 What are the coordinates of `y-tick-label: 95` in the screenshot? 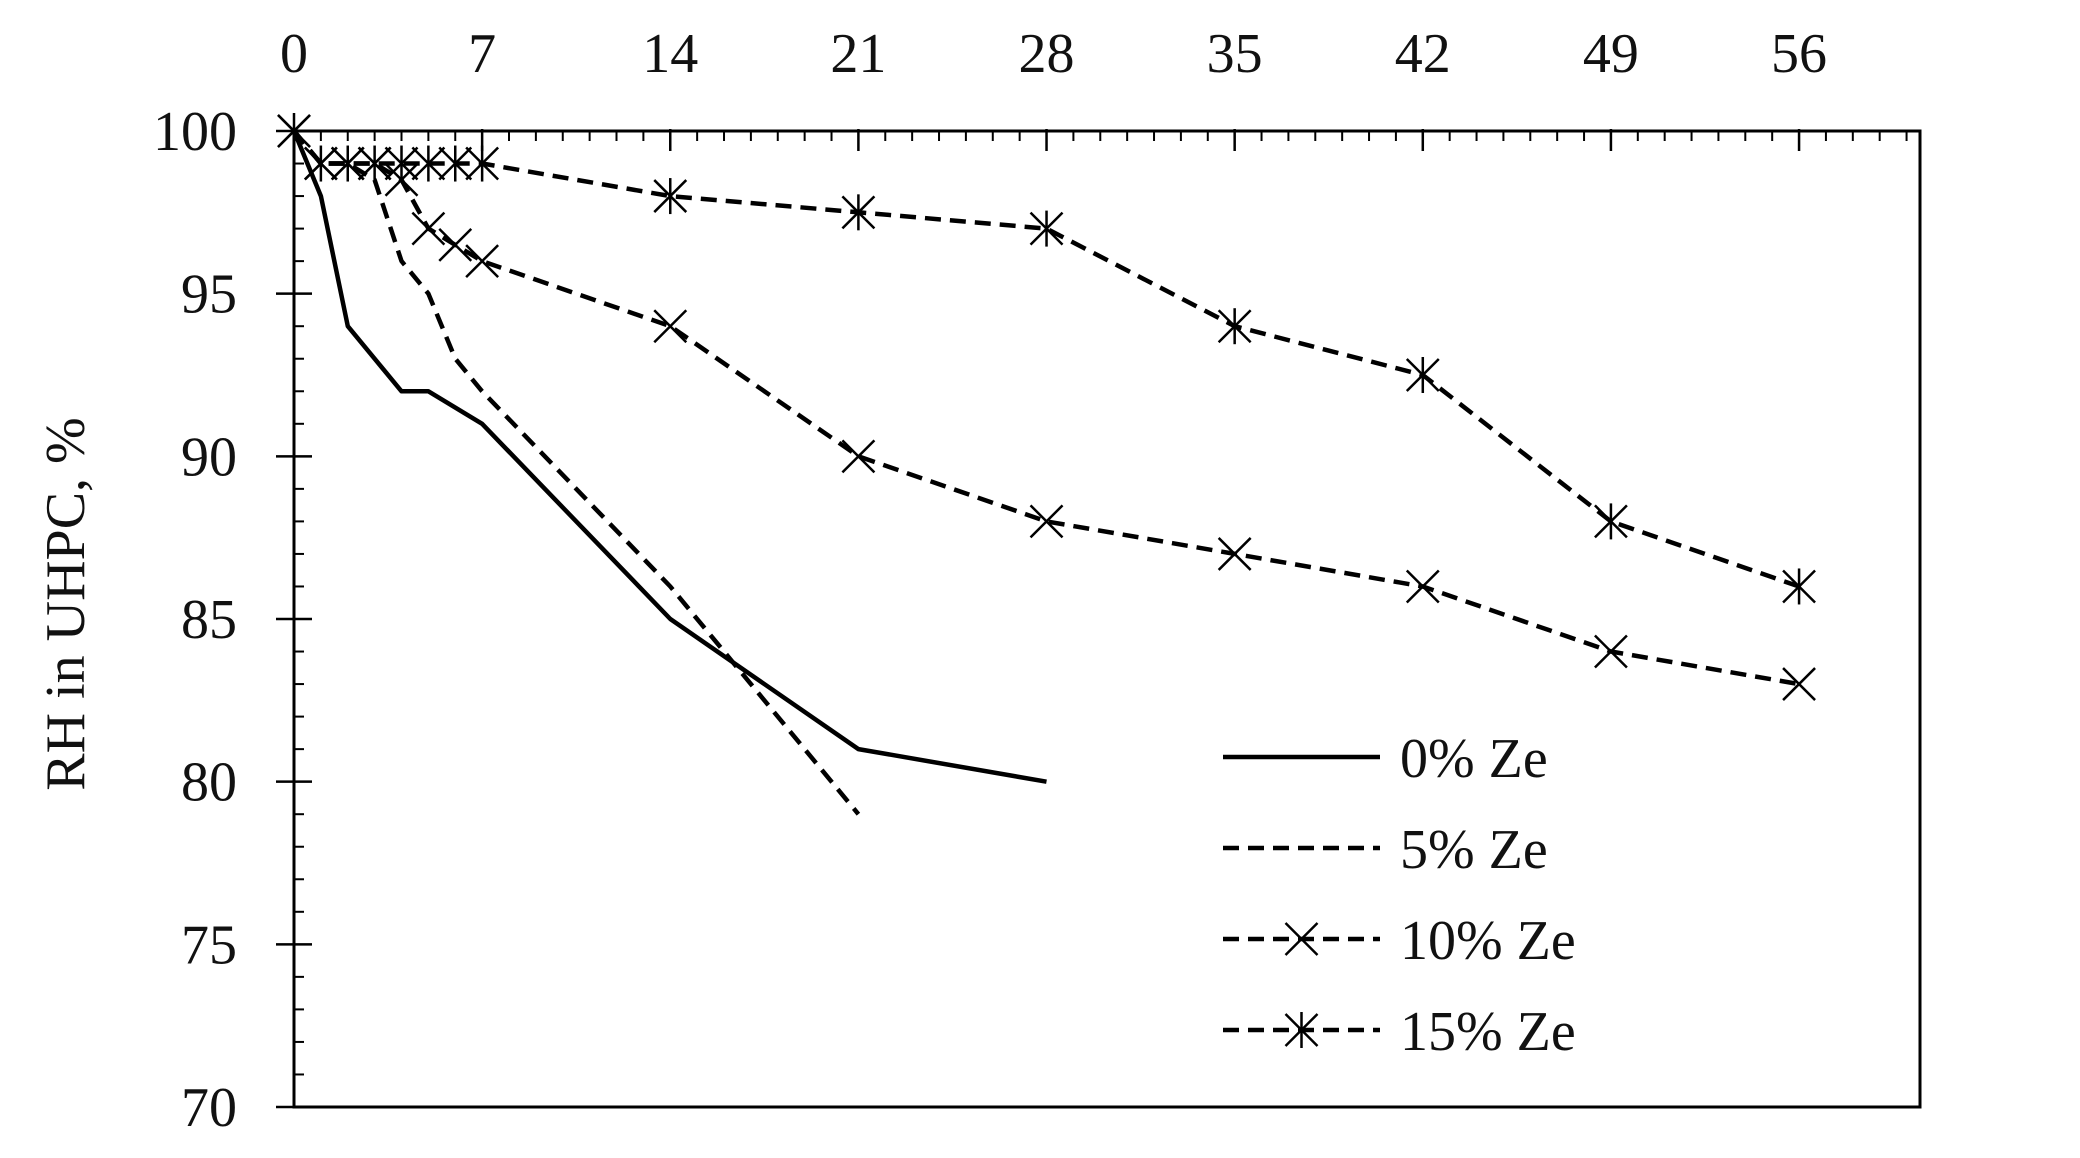 It's located at (209, 295).